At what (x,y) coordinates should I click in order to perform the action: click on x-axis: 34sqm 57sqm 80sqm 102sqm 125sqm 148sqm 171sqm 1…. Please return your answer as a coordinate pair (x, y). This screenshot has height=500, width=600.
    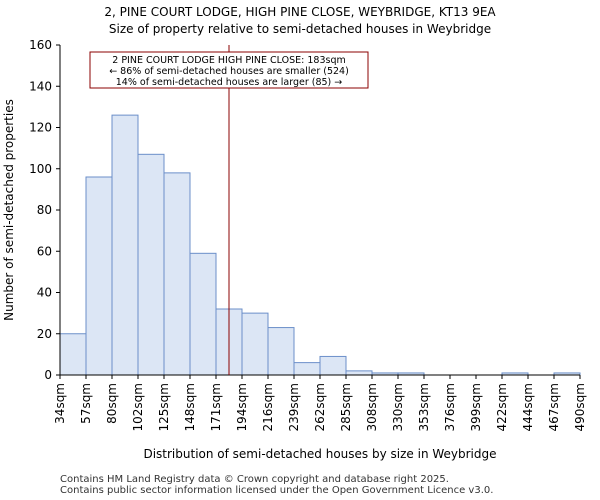
    Looking at the image, I should click on (320, 402).